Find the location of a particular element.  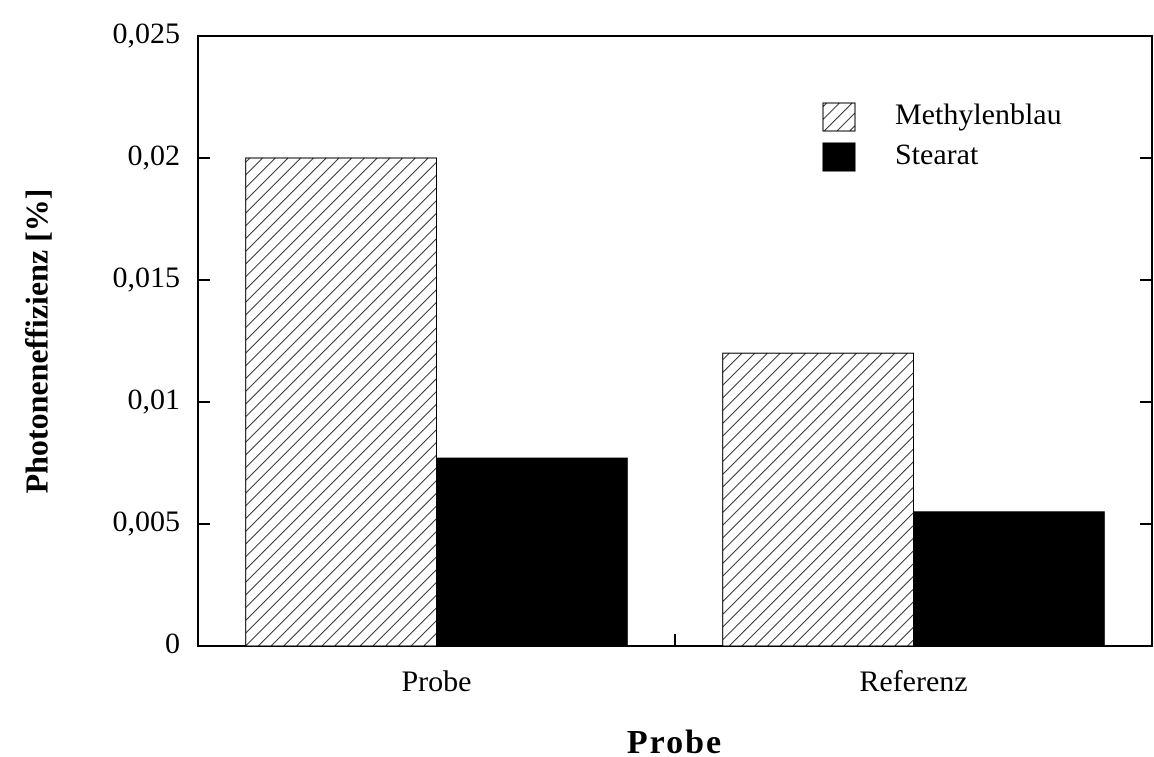

y-tick-label: 0,005 is located at coordinates (147, 521).